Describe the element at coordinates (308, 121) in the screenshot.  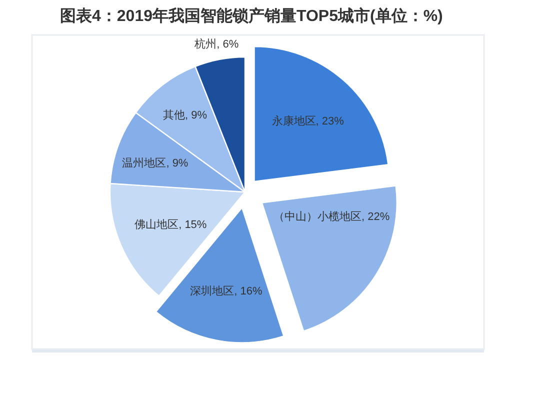
I see `slice-label: 永康地区, 23%` at that location.